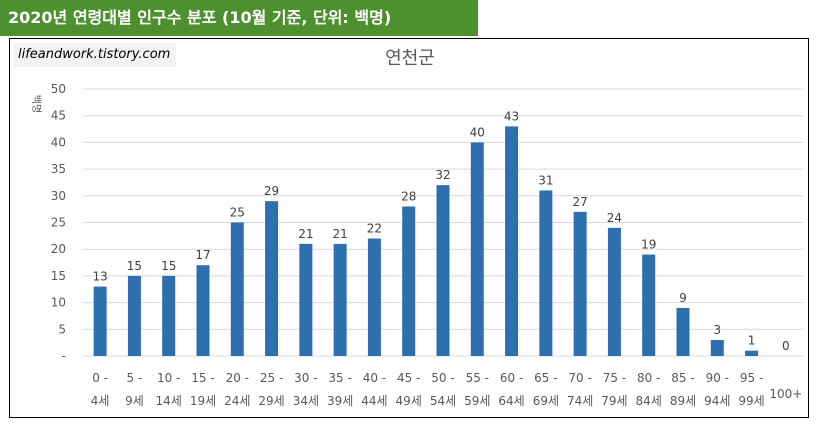  What do you see at coordinates (683, 401) in the screenshot?
I see `x-category-label: 89세` at bounding box center [683, 401].